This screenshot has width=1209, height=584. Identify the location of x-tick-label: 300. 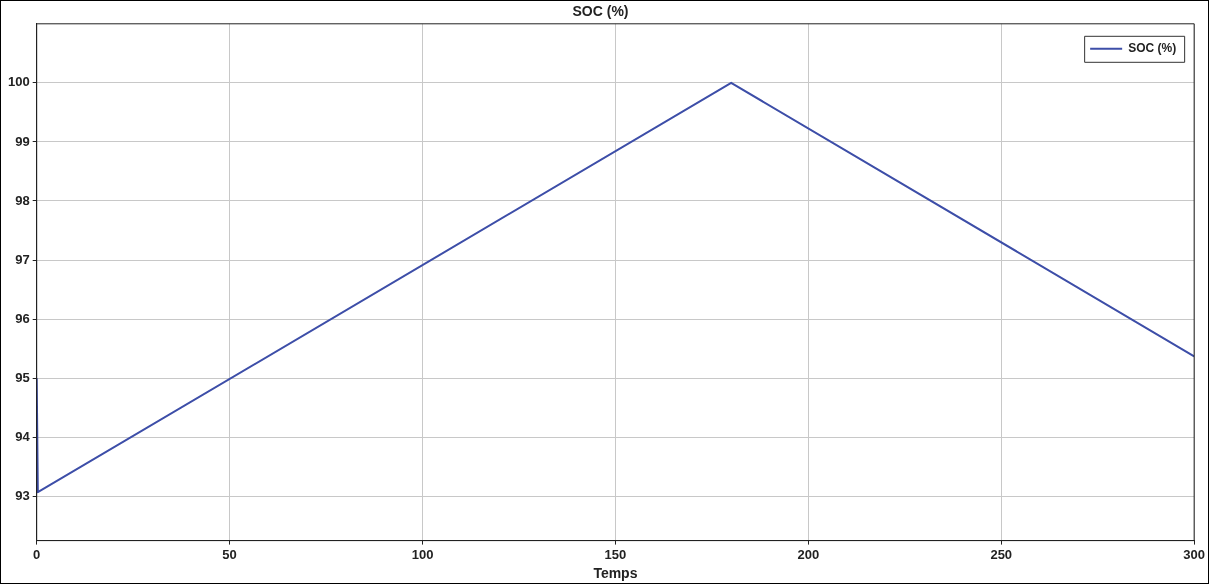
(1194, 554).